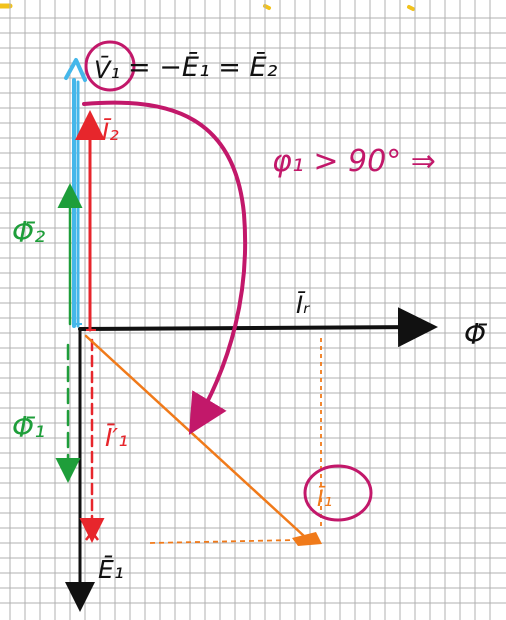 The image size is (506, 620). Describe the element at coordinates (203, 67) in the screenshot. I see `equation-label: = −Ē₁ = Ē₂` at that location.